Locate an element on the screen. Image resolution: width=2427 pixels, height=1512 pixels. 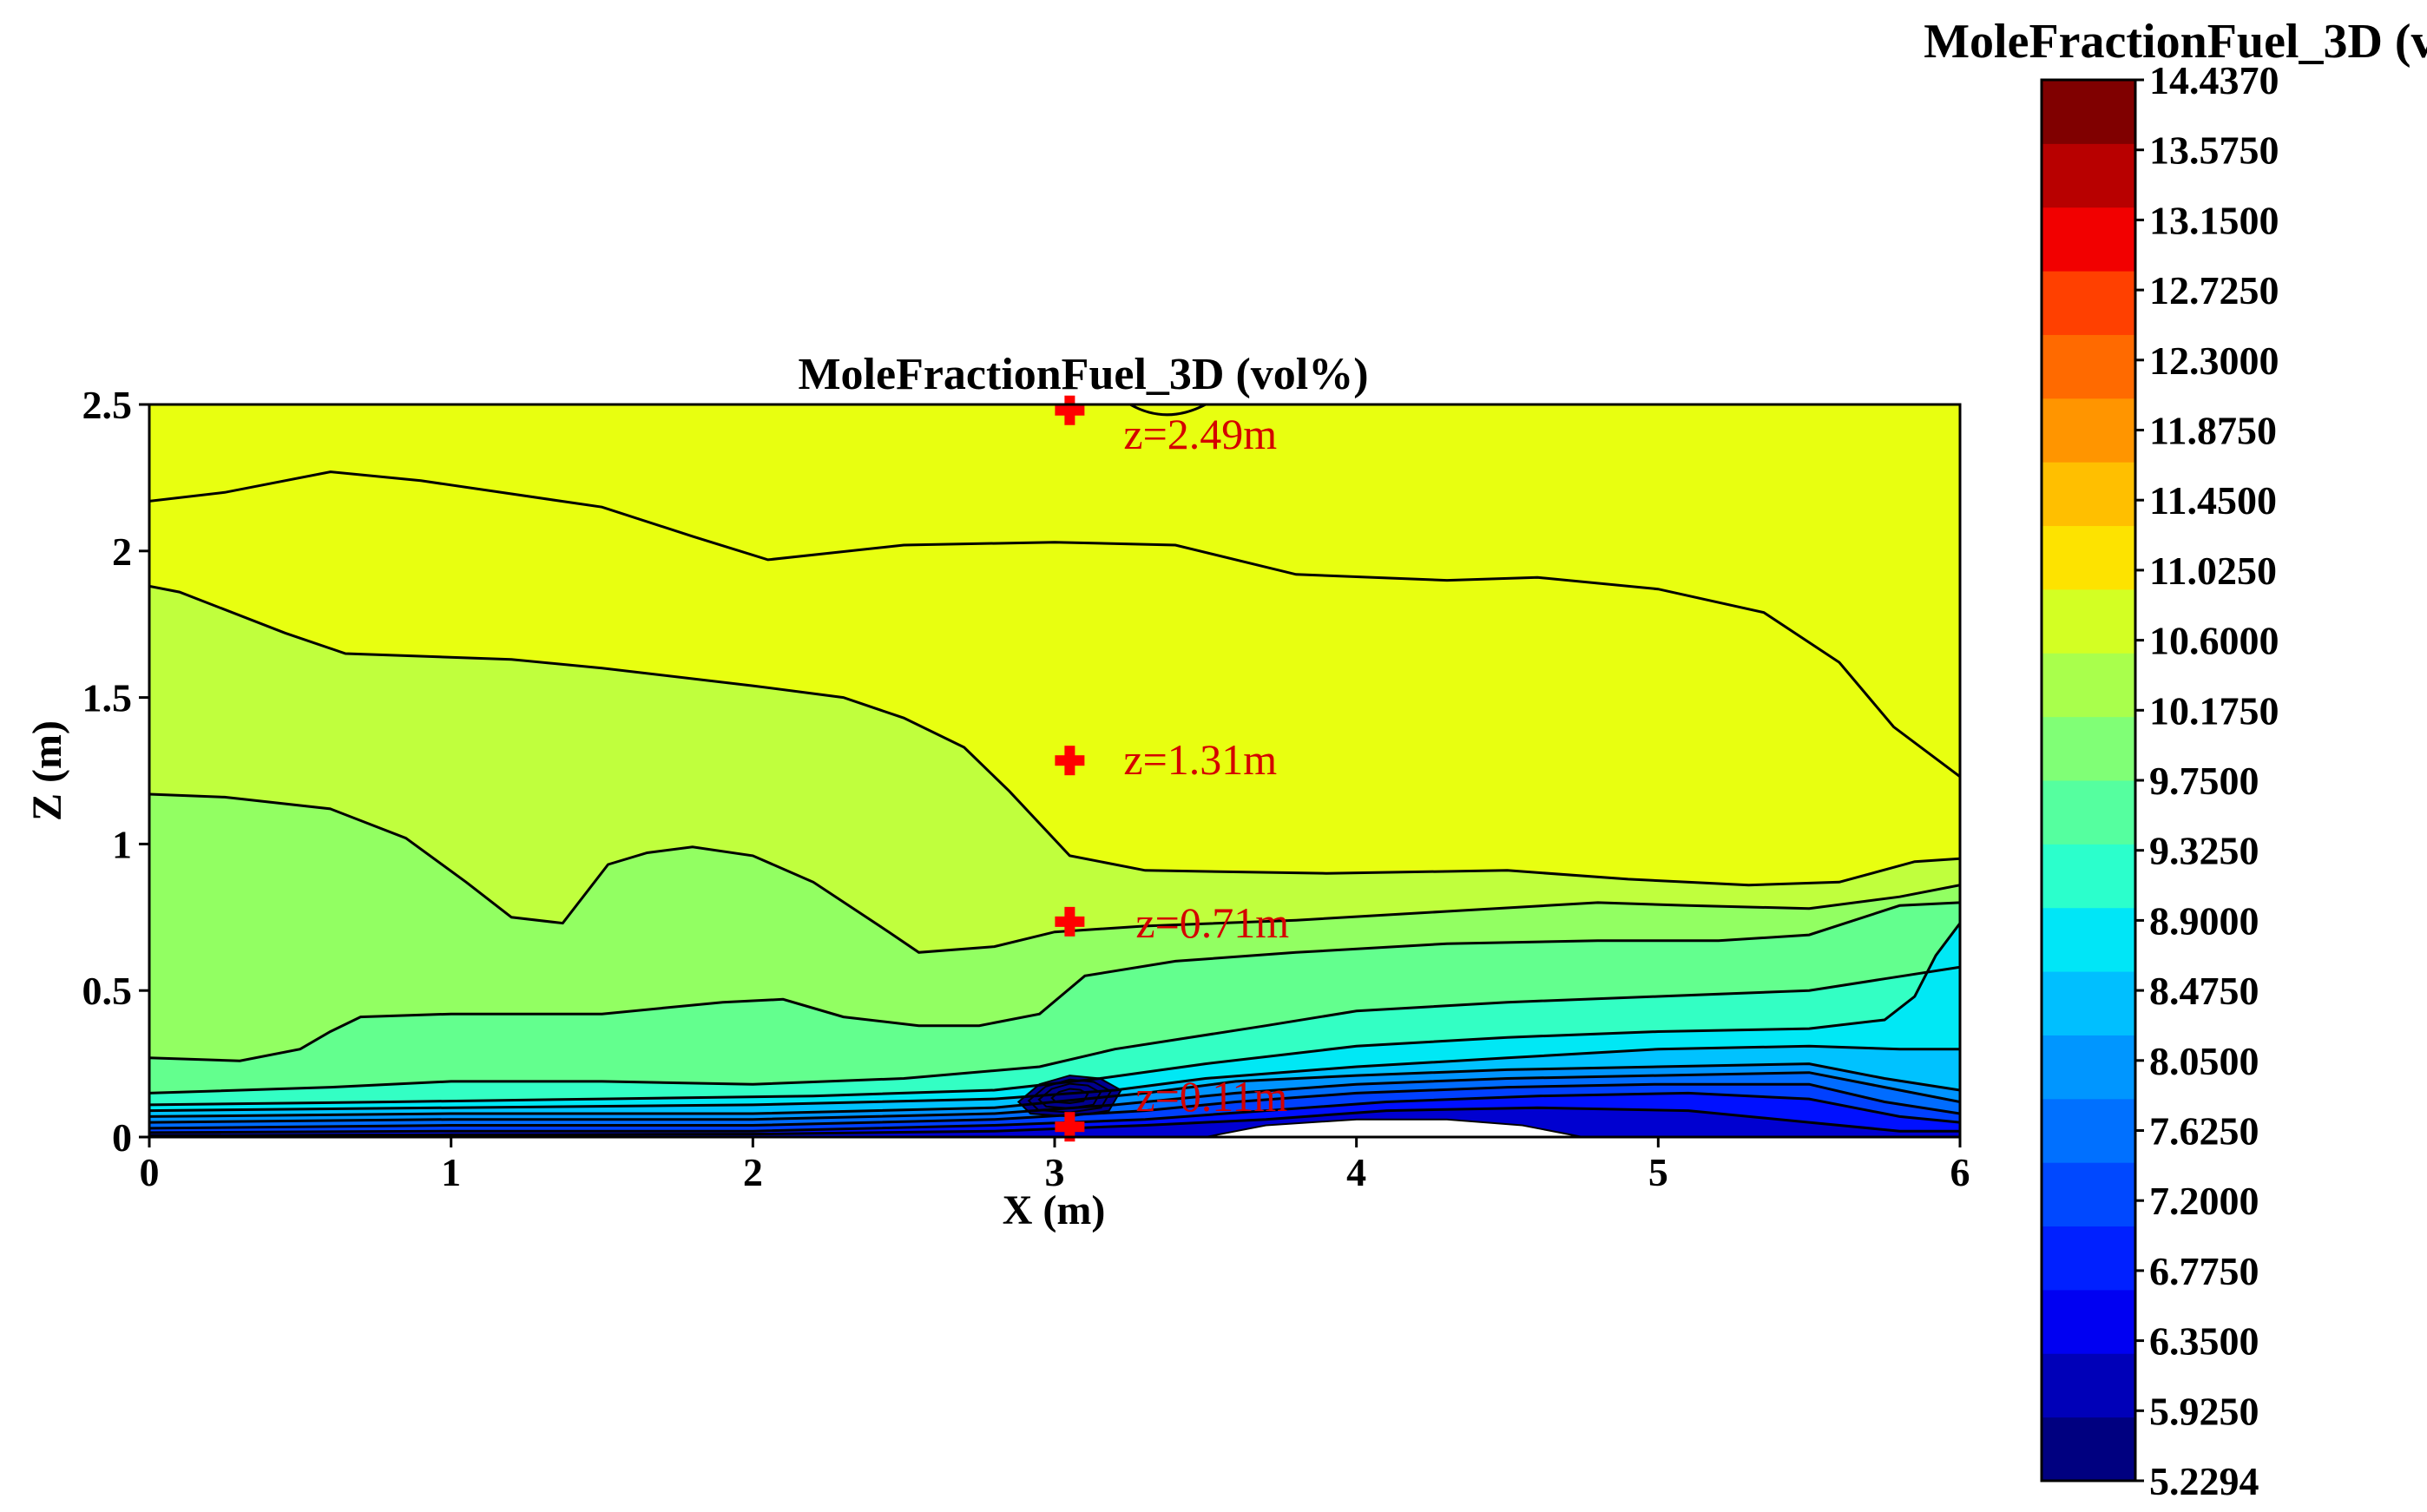
x-tick-label: 3 is located at coordinates (1055, 1172).